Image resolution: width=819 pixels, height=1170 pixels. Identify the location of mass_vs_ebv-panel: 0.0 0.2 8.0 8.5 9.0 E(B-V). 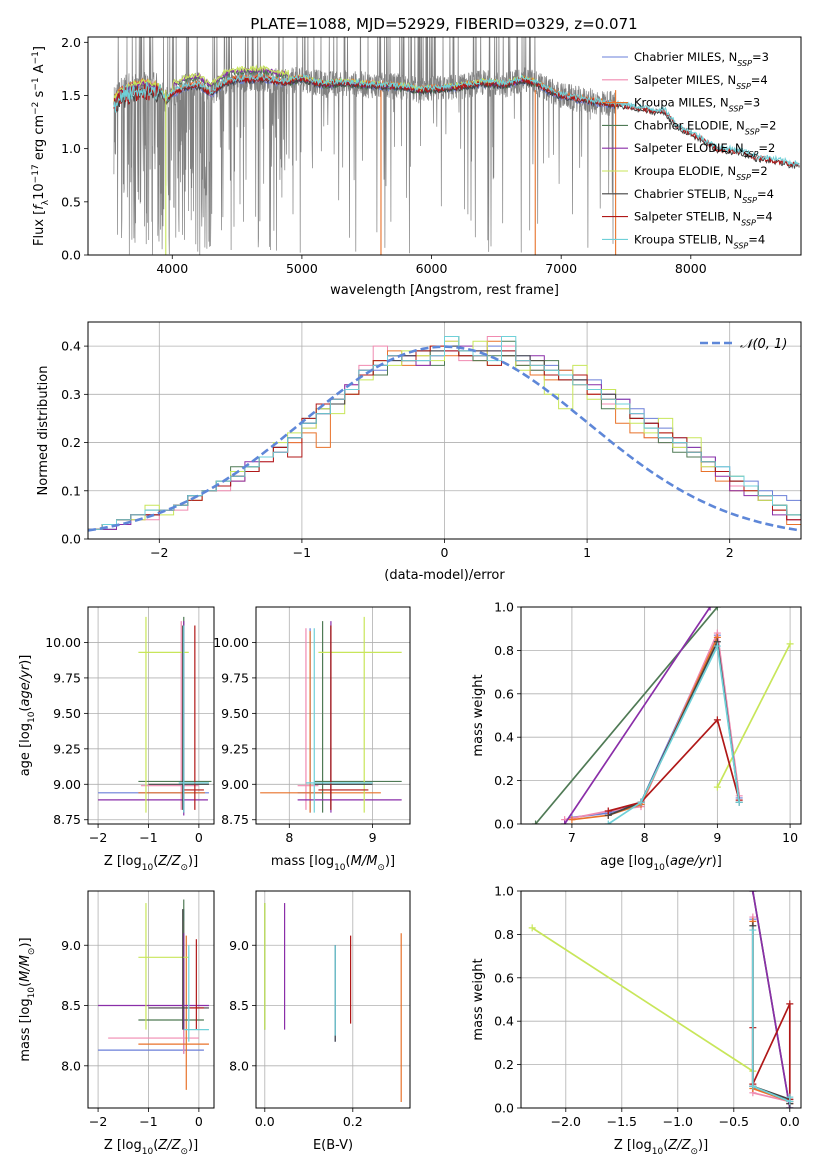
(320, 1021).